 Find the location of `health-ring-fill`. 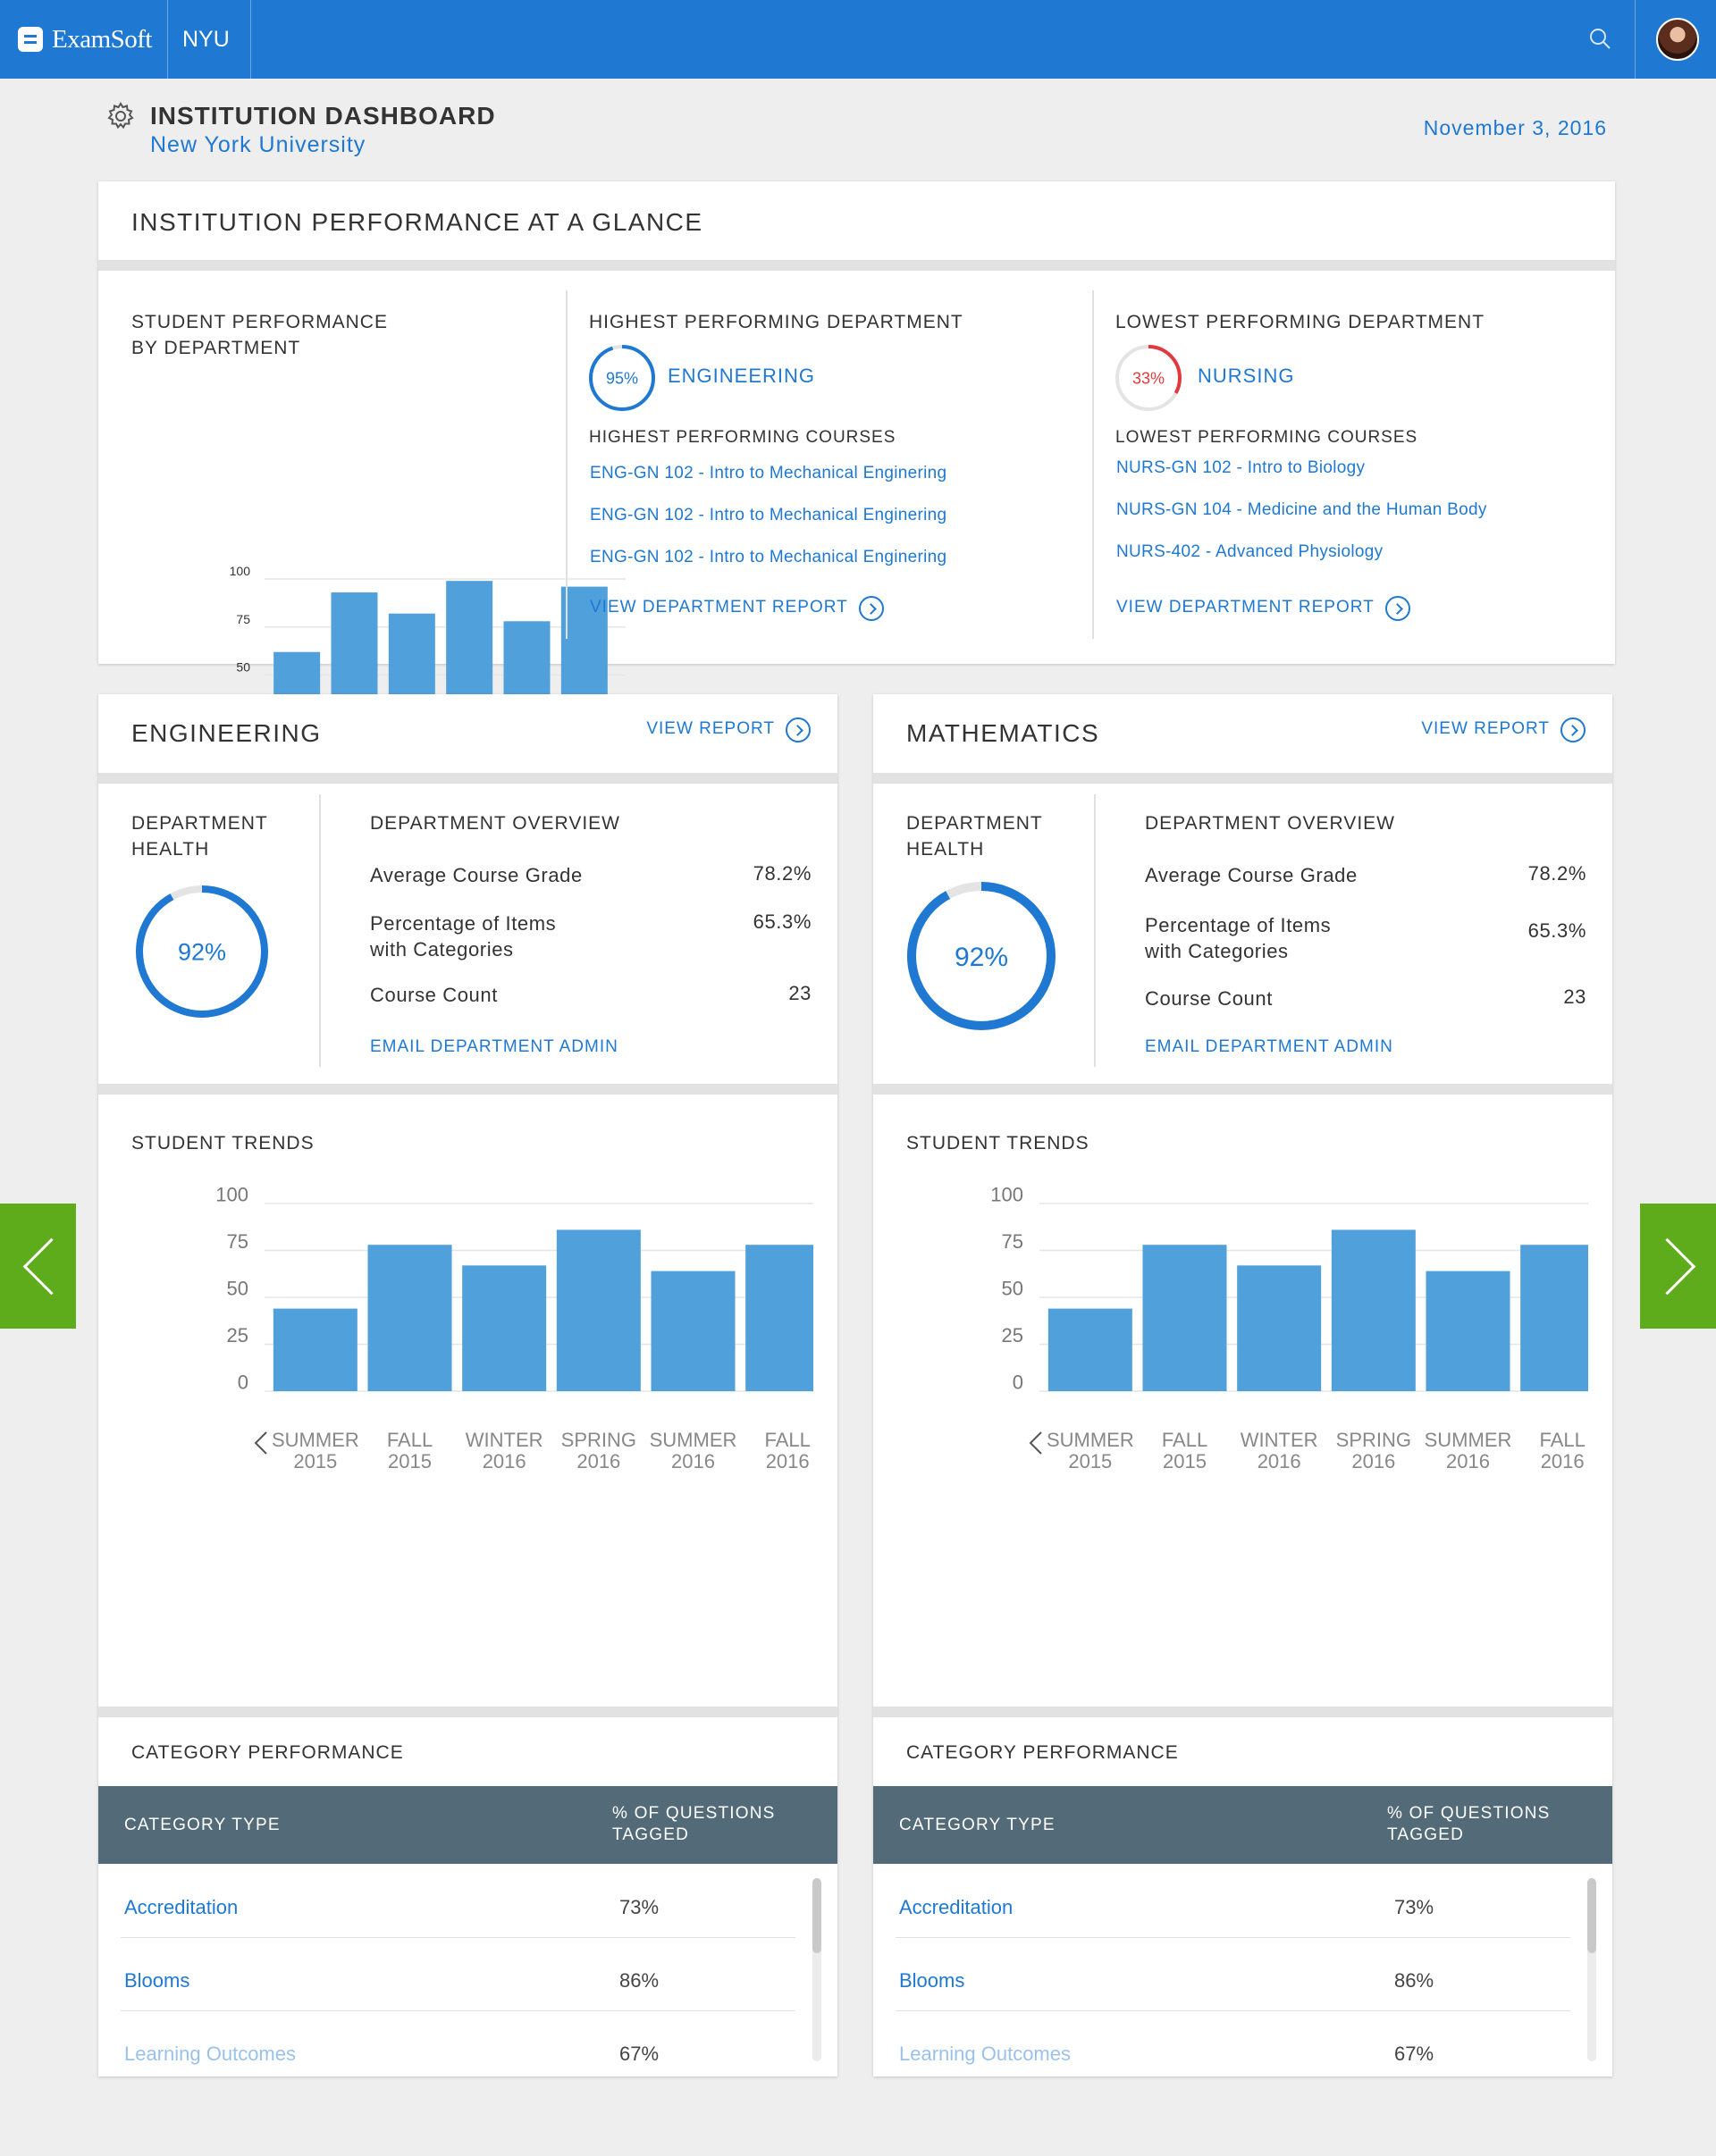

health-ring-fill is located at coordinates (982, 956).